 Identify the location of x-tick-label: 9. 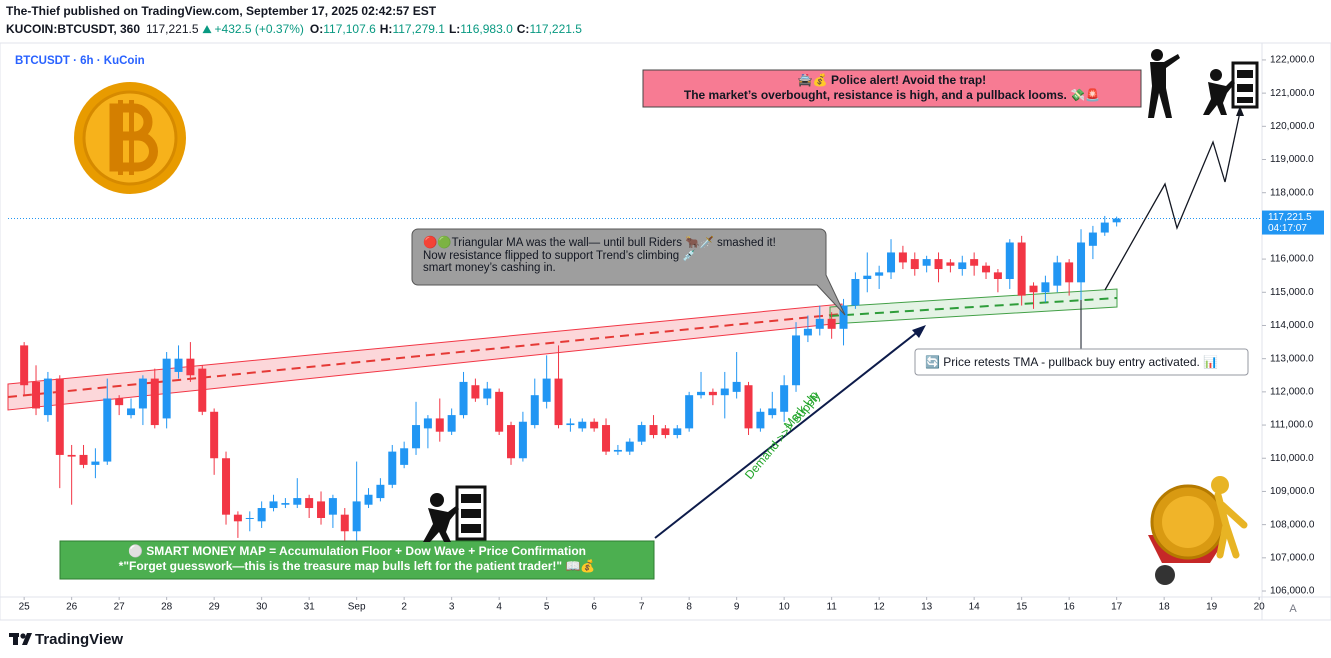
(737, 607).